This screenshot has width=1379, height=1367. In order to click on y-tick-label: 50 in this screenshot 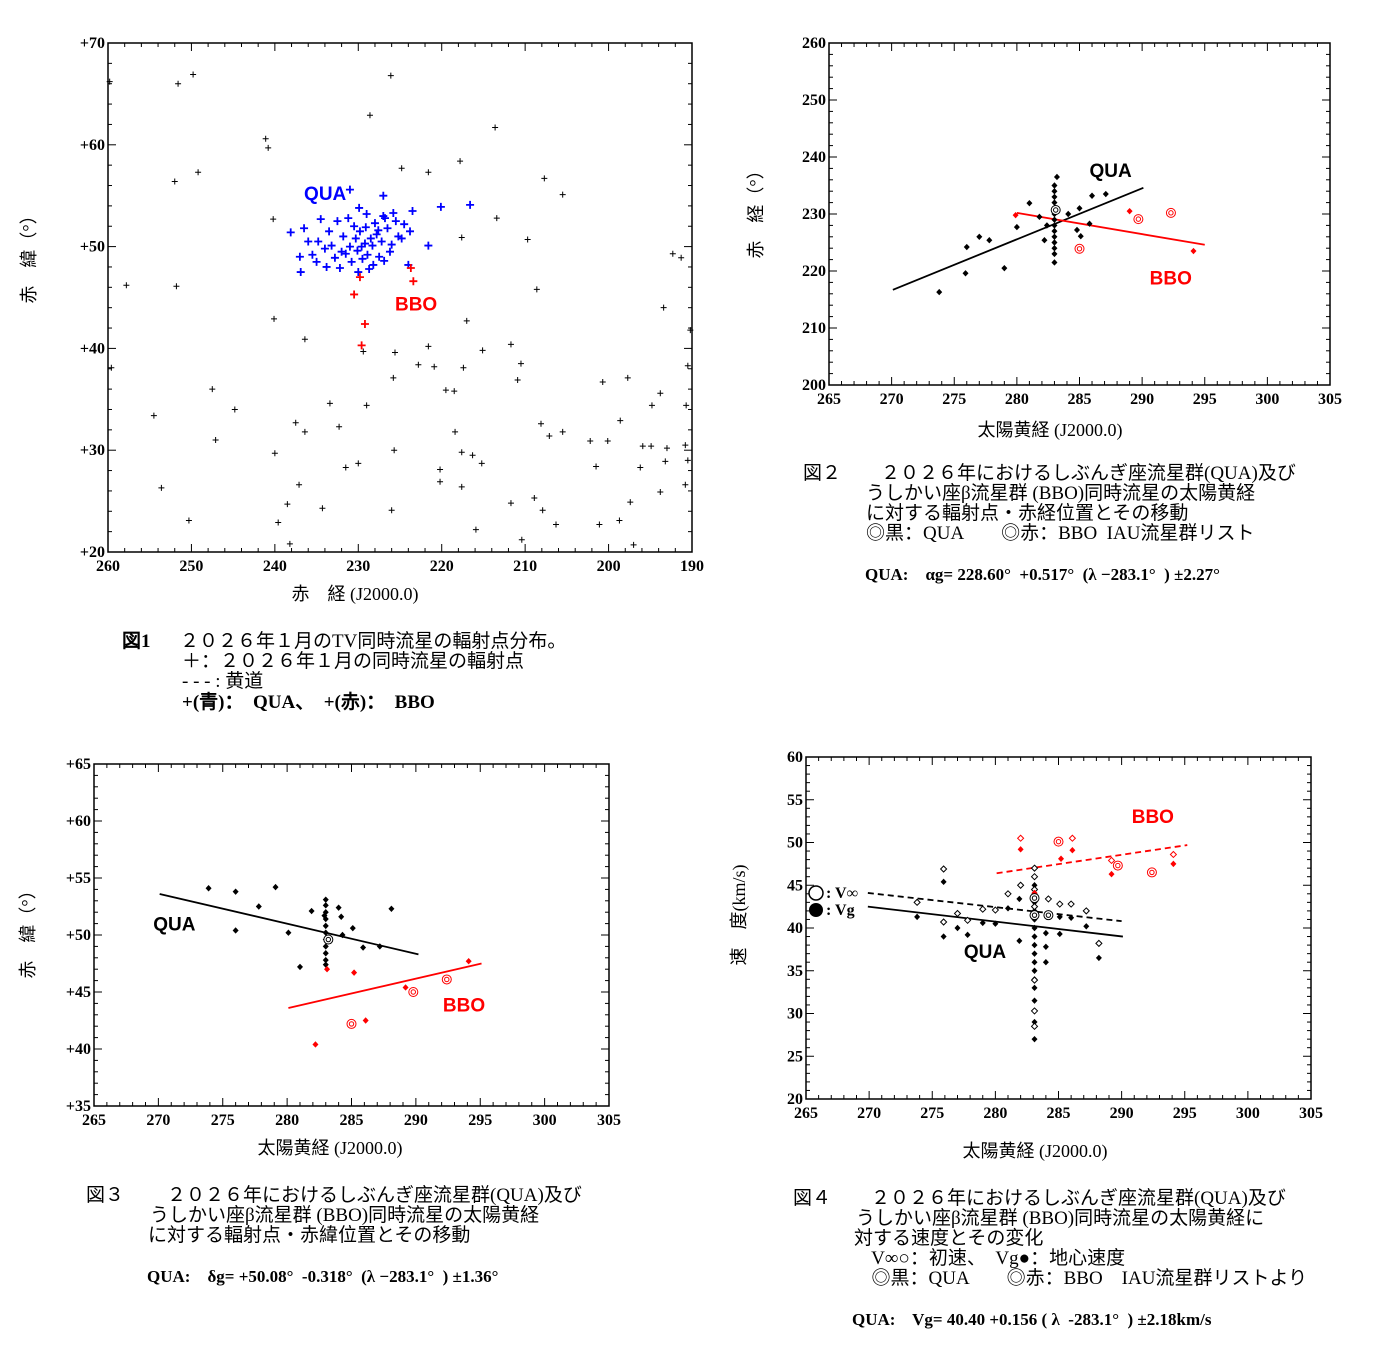, I will do `click(795, 843)`.